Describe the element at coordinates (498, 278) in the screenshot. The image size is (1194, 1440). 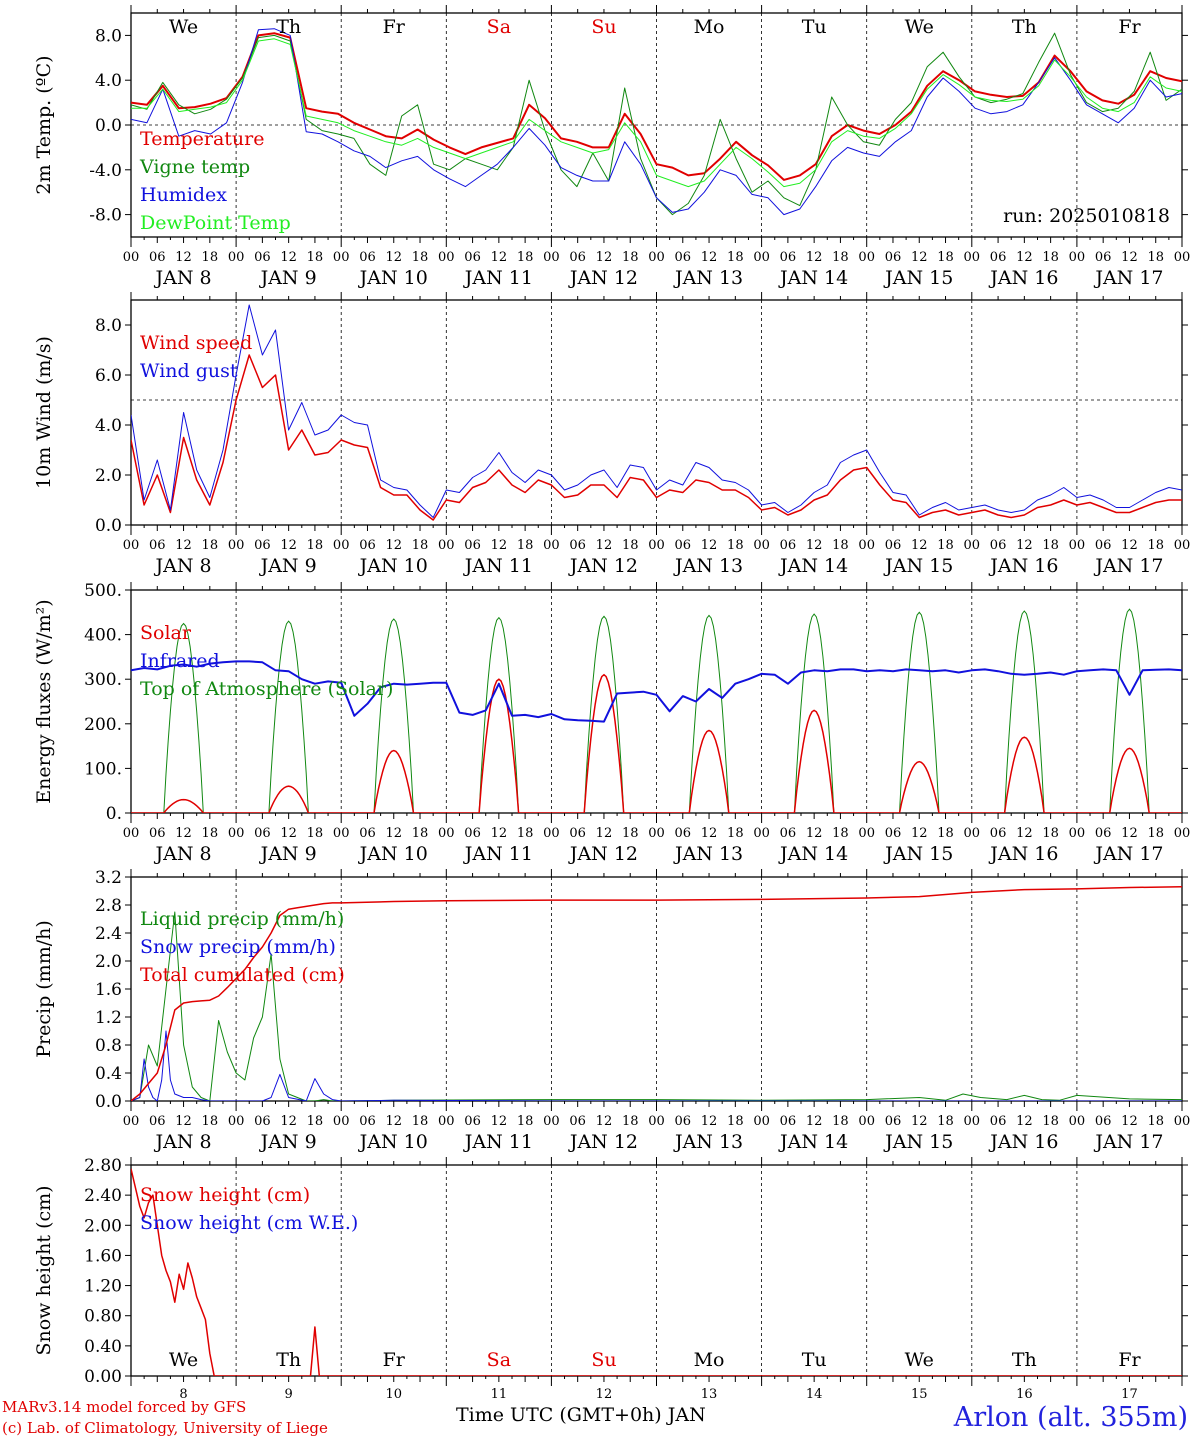
I see `date-label: JAN 11` at that location.